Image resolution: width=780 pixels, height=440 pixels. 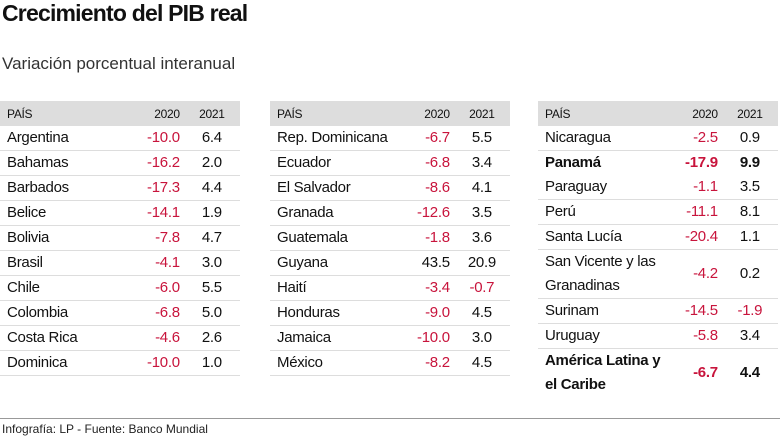 What do you see at coordinates (159, 238) in the screenshot?
I see `cell: -7.8` at bounding box center [159, 238].